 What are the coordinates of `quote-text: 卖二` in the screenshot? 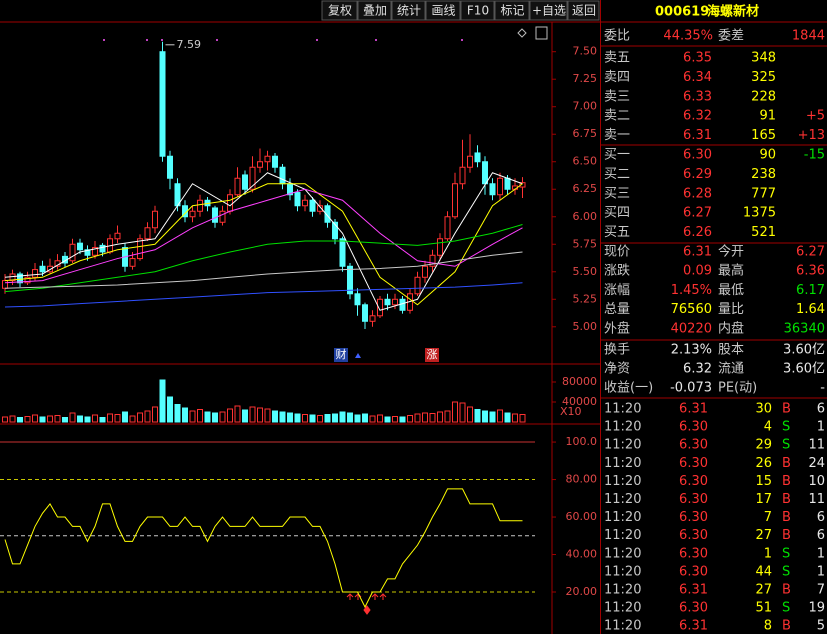 It's located at (617, 116).